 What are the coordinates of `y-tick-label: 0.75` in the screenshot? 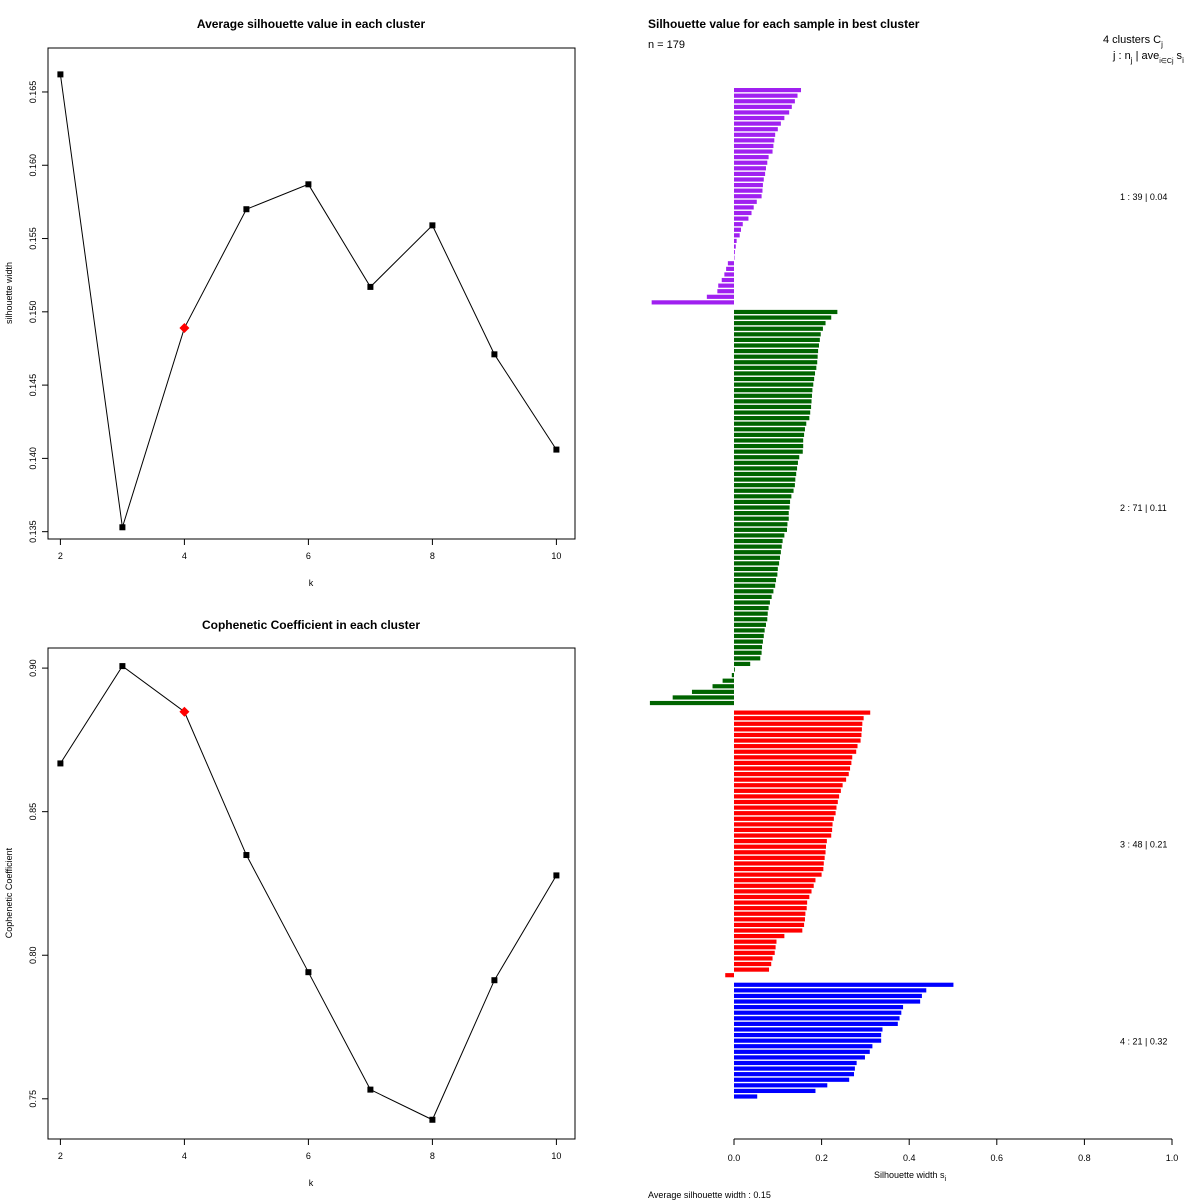 It's located at (33, 1099).